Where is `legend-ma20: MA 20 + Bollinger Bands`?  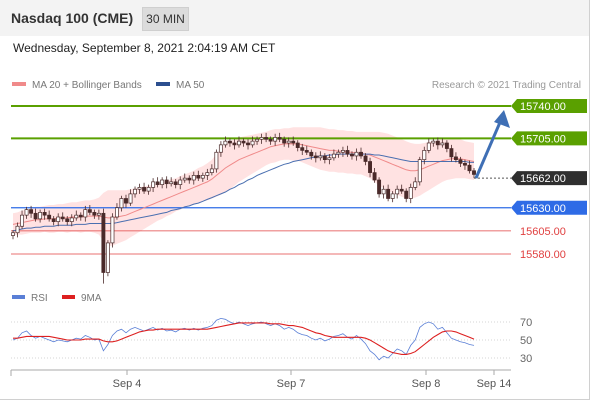
legend-ma20: MA 20 + Bollinger Bands is located at coordinates (77, 85).